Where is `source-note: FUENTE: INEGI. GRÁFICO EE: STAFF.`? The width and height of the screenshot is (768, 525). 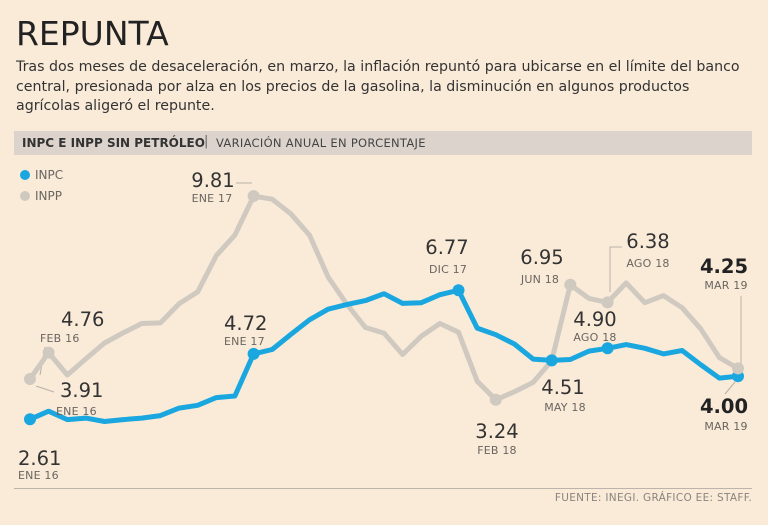 source-note: FUENTE: INEGI. GRÁFICO EE: STAFF. is located at coordinates (653, 498).